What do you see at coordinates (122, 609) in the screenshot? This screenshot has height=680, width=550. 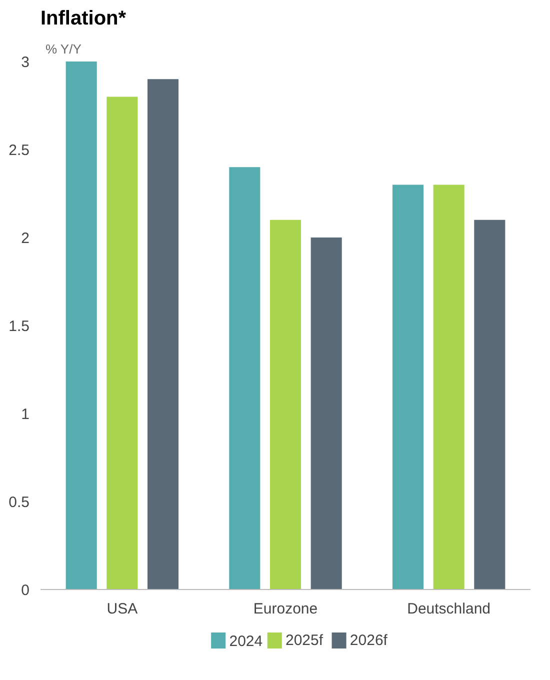 I see `x-tick-label: USA` at bounding box center [122, 609].